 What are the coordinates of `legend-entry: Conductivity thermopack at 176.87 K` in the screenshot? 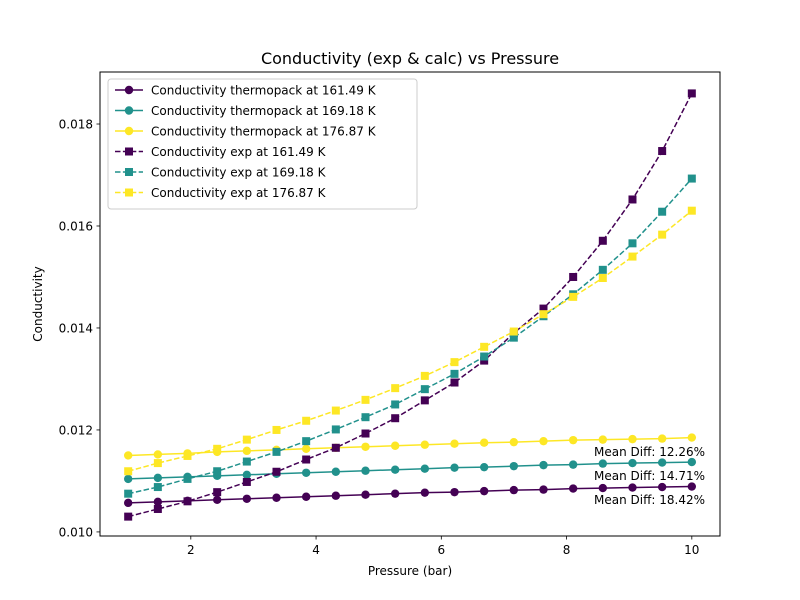 It's located at (246, 132).